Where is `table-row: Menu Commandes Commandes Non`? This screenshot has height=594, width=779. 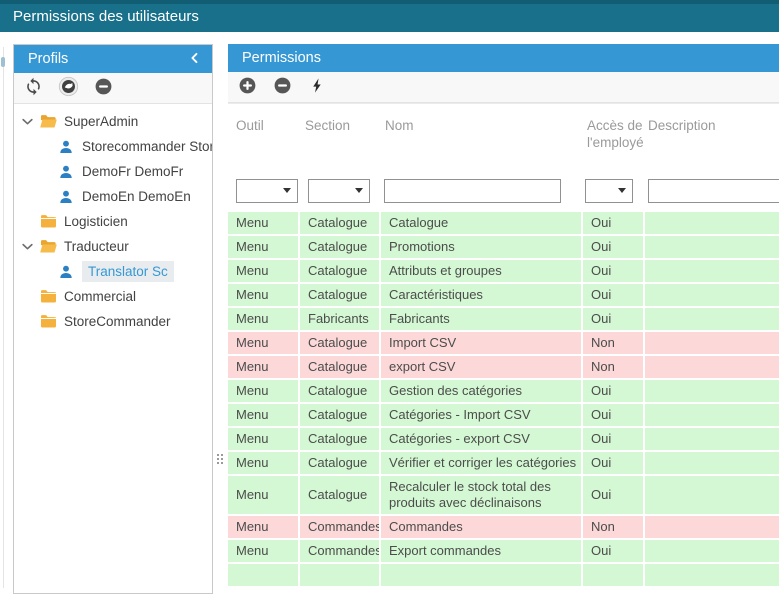
table-row: Menu Commandes Commandes Non is located at coordinates (503, 528).